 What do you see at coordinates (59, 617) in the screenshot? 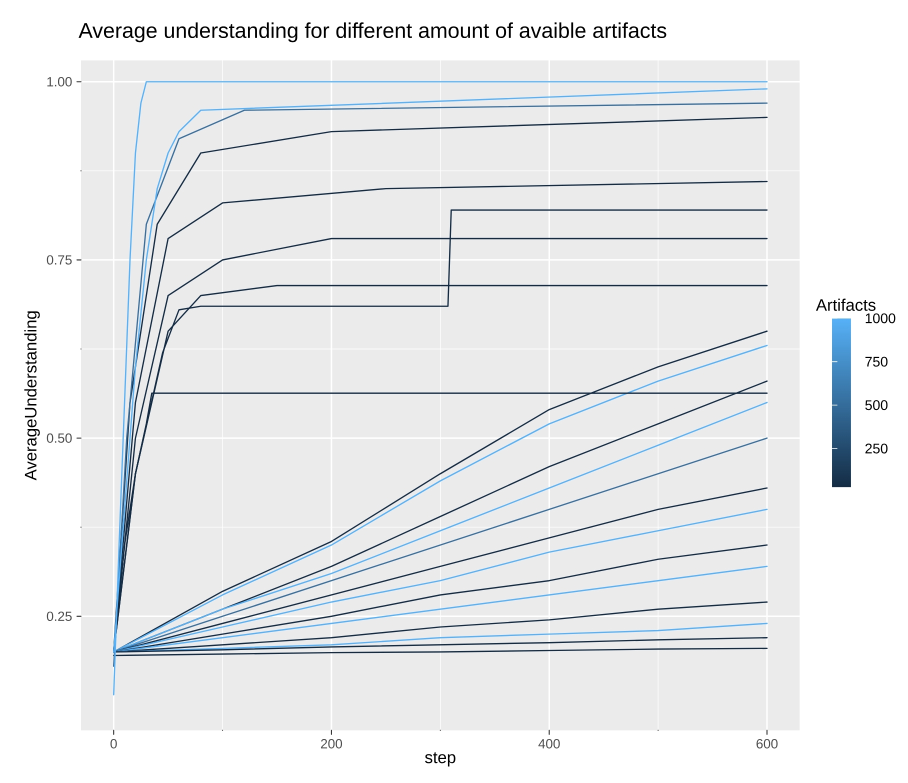
I see `y-tick-label: 0.25` at bounding box center [59, 617].